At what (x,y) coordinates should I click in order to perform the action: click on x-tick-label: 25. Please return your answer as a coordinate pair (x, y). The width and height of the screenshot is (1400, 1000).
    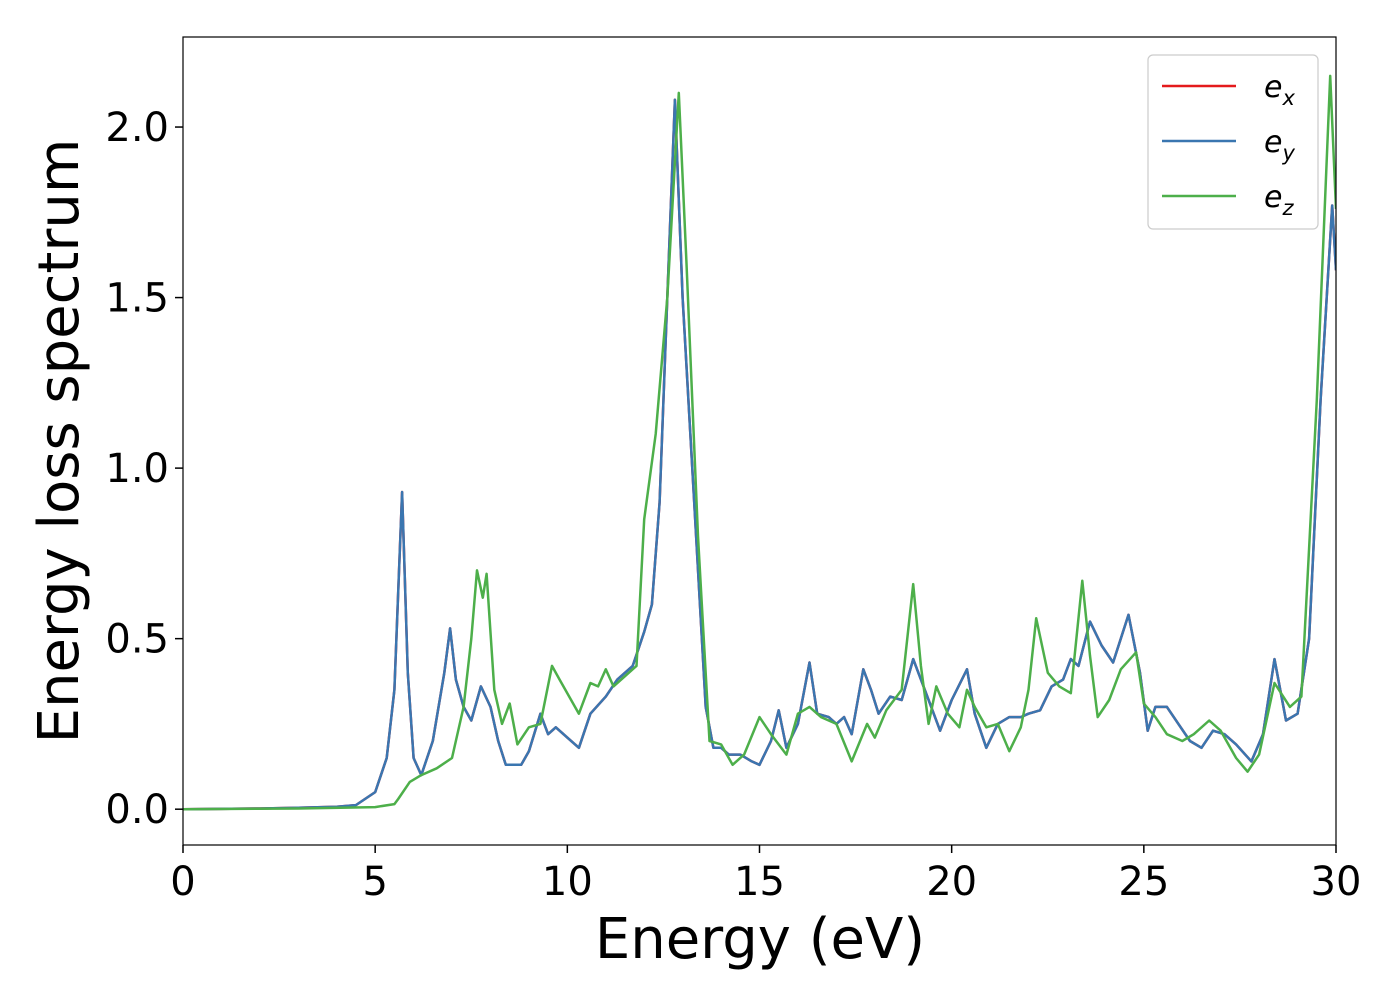
    Looking at the image, I should click on (1143, 882).